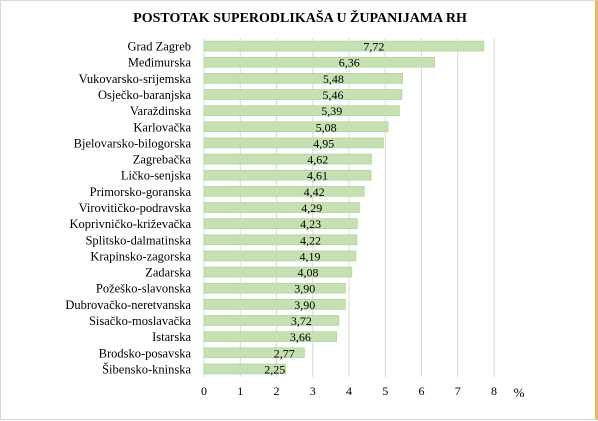 This screenshot has width=598, height=421. What do you see at coordinates (128, 305) in the screenshot?
I see `category-label: Dubrovačko-neretvanska` at bounding box center [128, 305].